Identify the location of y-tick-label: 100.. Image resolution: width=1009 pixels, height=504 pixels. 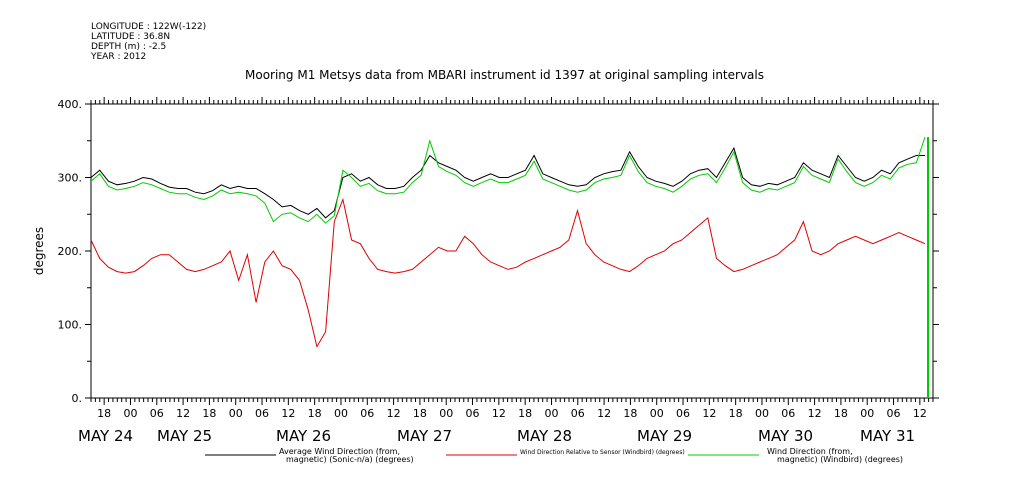
(70, 325).